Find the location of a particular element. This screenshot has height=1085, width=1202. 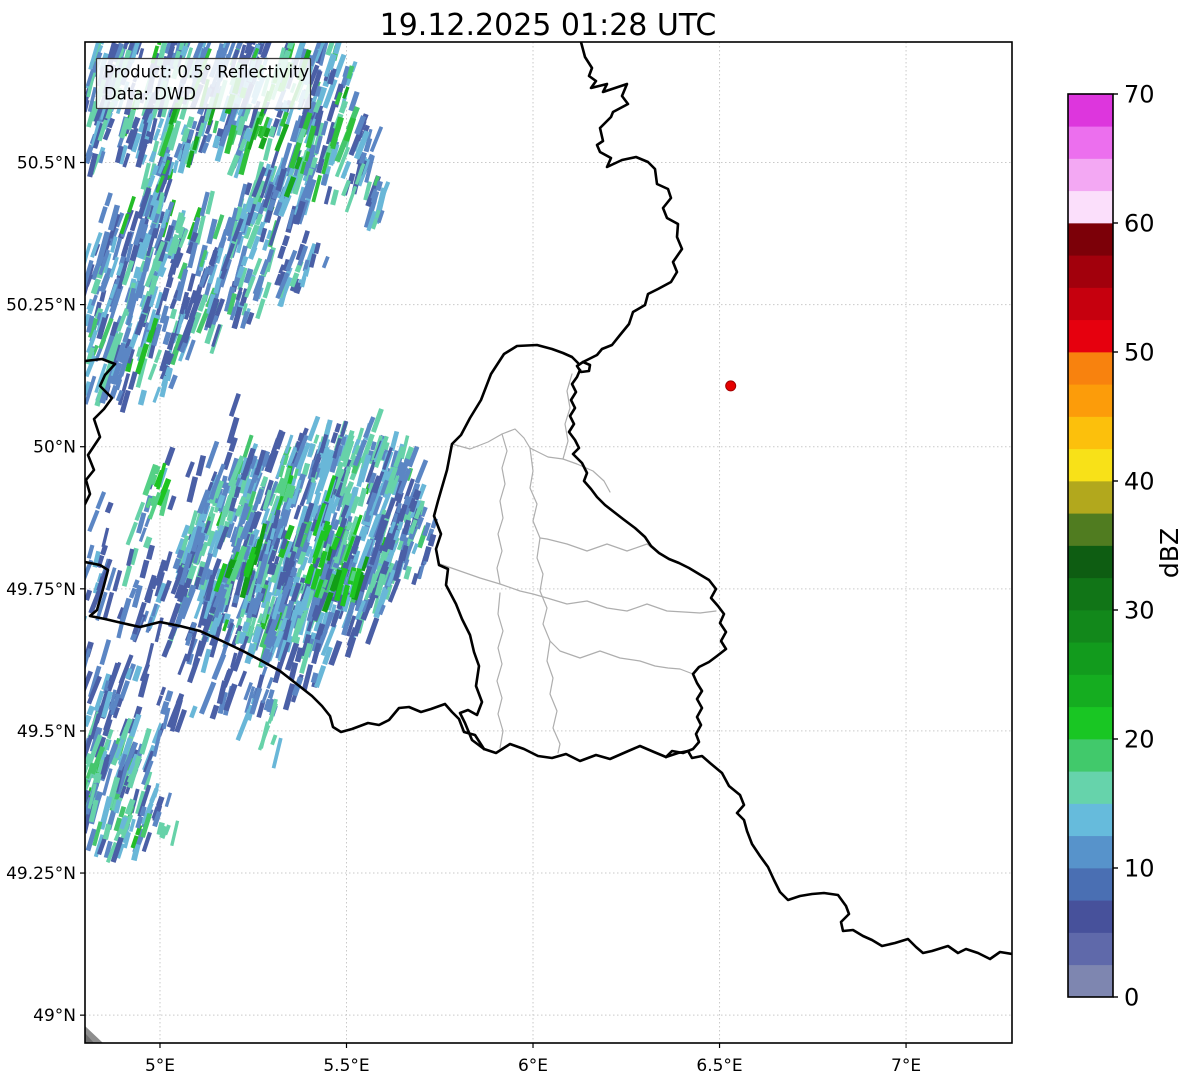

admin-borders is located at coordinates (578, 563).